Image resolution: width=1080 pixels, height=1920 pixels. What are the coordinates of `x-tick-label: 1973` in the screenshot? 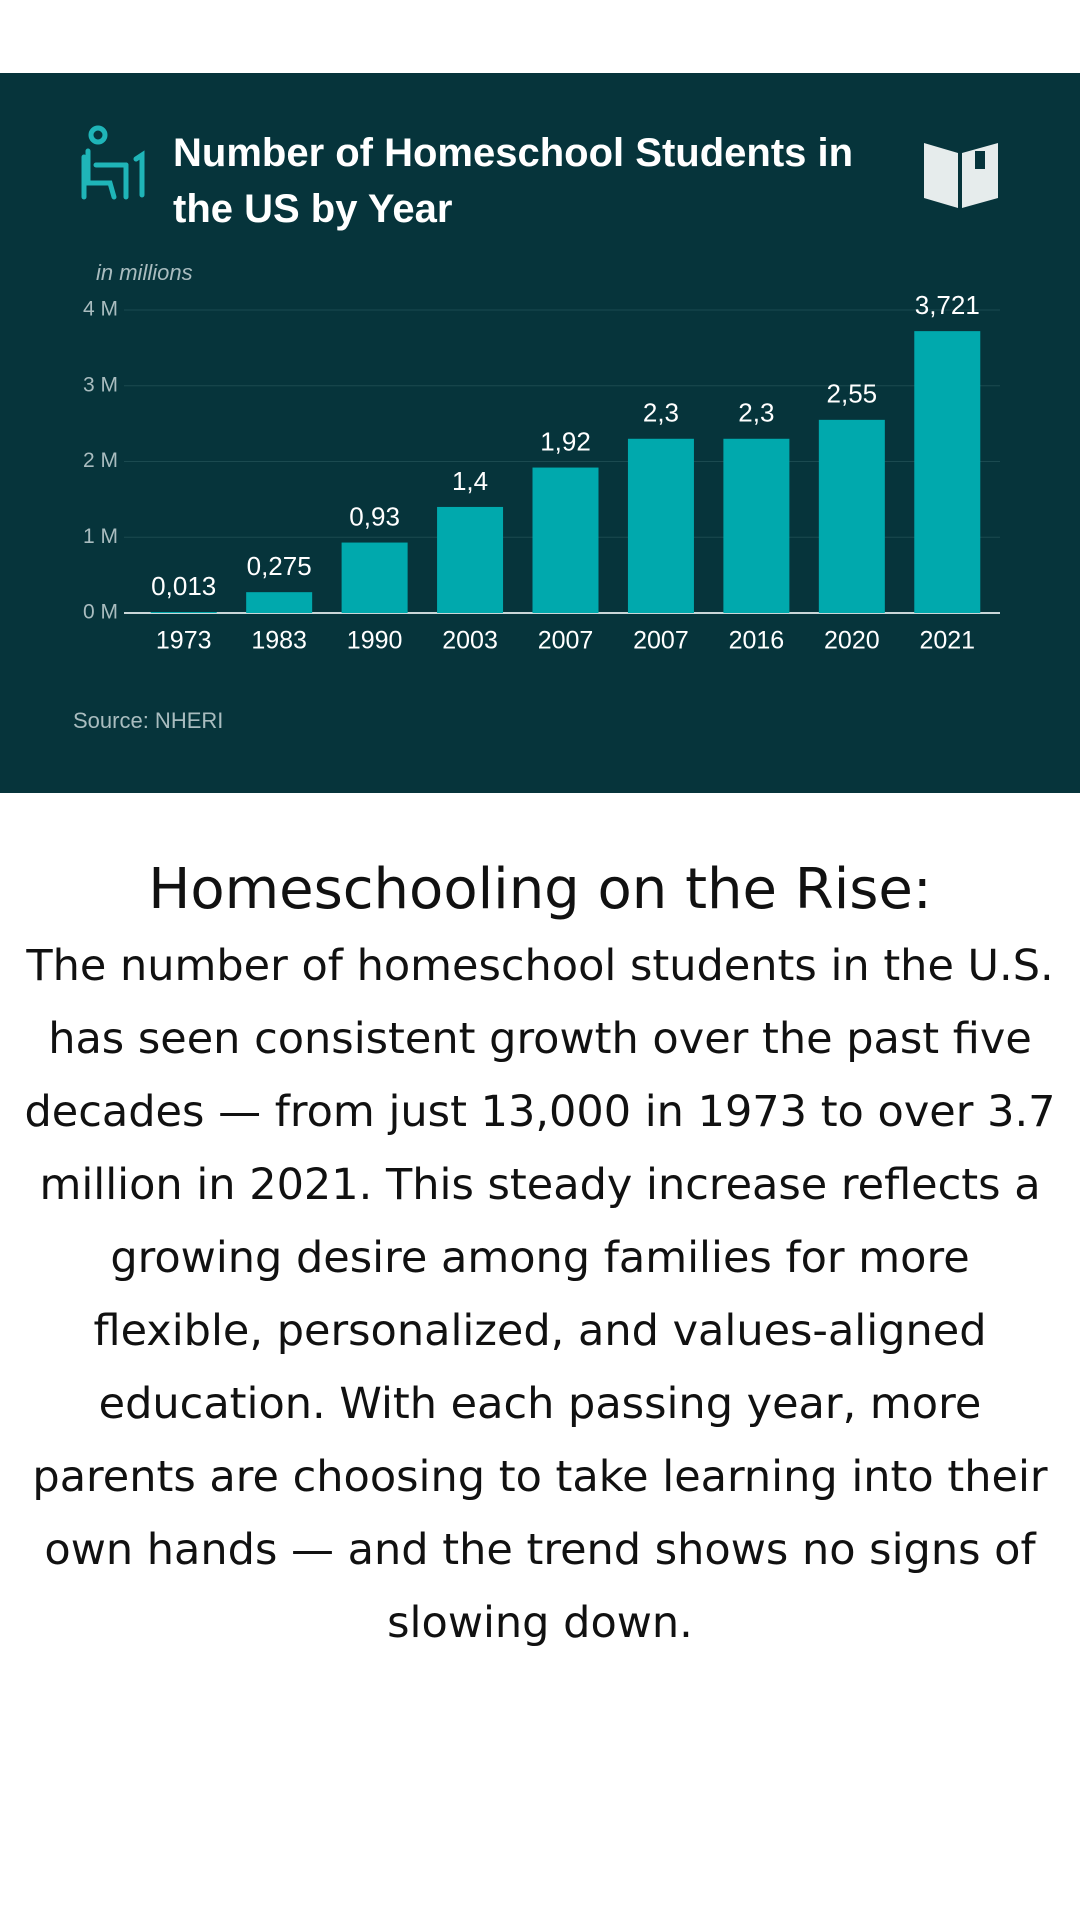 It's located at (184, 641).